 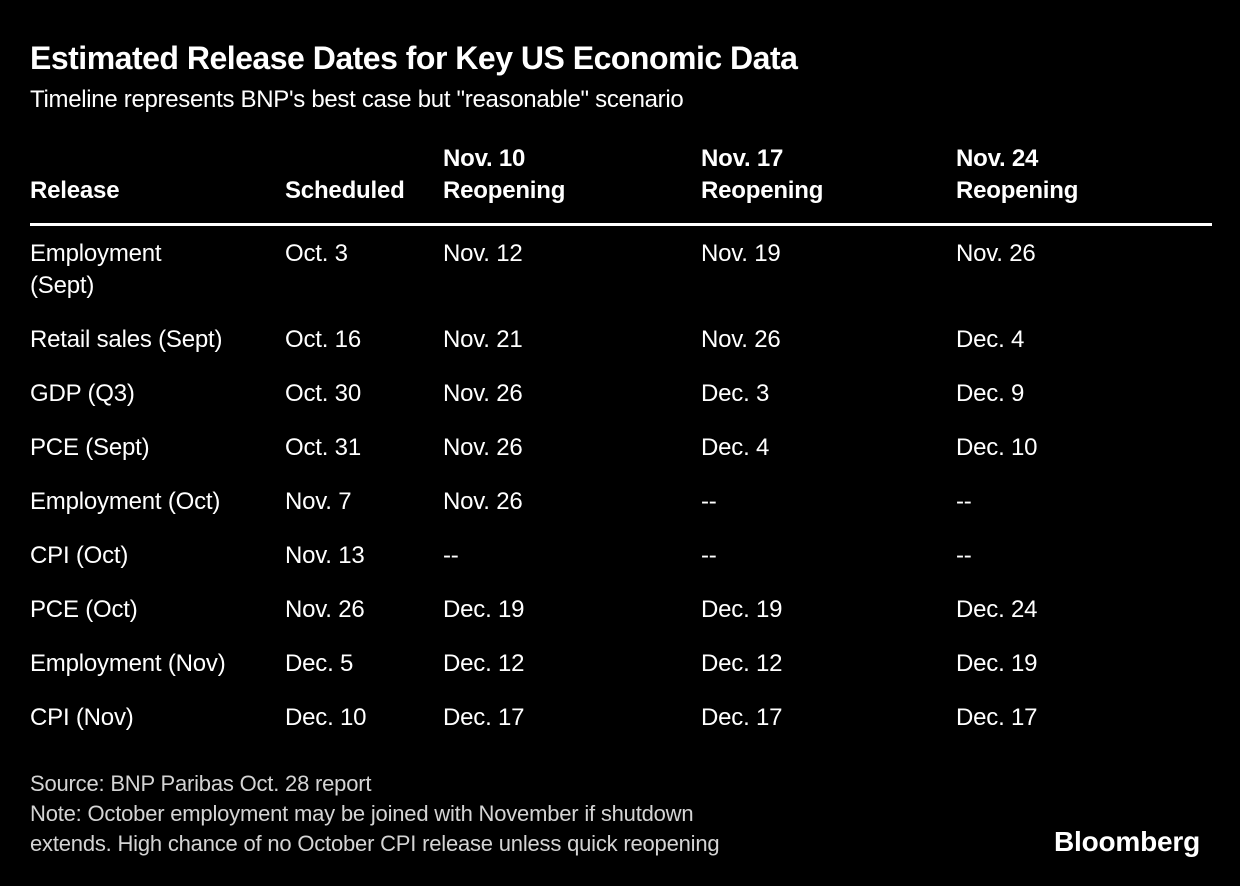 What do you see at coordinates (997, 717) in the screenshot?
I see `nov24-date: Dec. 17` at bounding box center [997, 717].